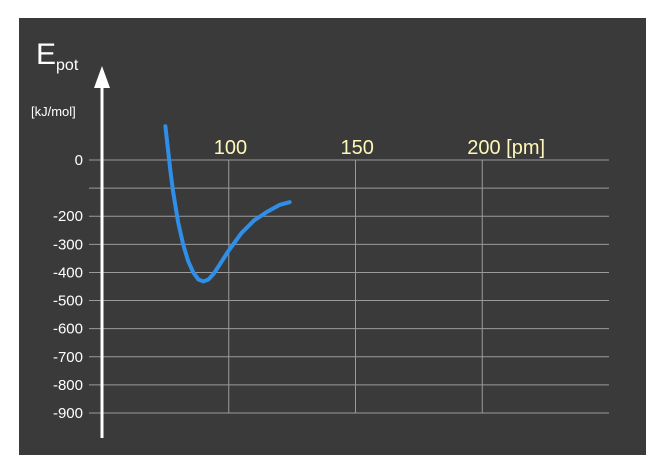  What do you see at coordinates (67, 65) in the screenshot?
I see `y-axis-label-subscript: pot` at bounding box center [67, 65].